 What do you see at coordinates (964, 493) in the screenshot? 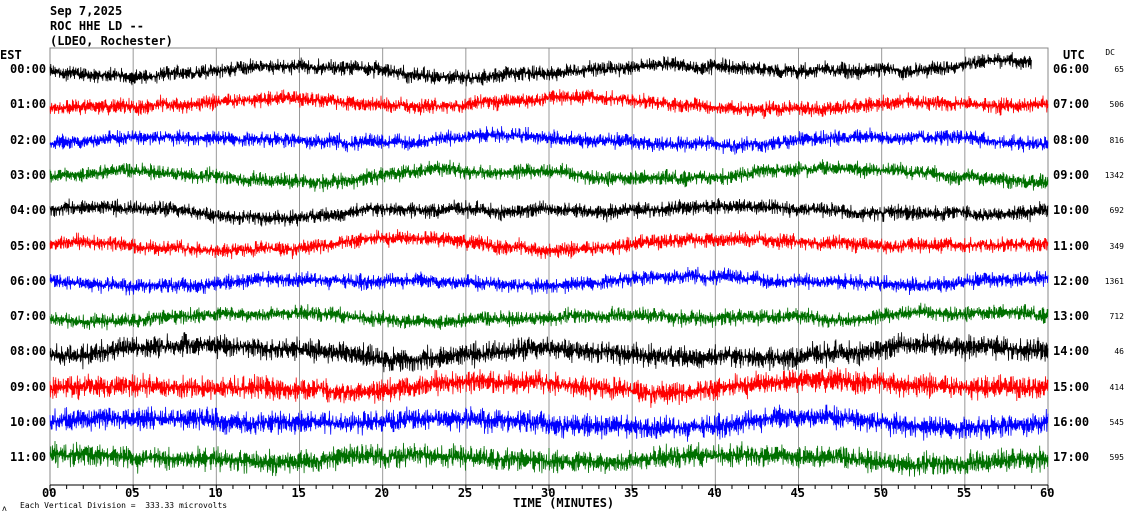
I see `x-tick-label: 55` at bounding box center [964, 493].